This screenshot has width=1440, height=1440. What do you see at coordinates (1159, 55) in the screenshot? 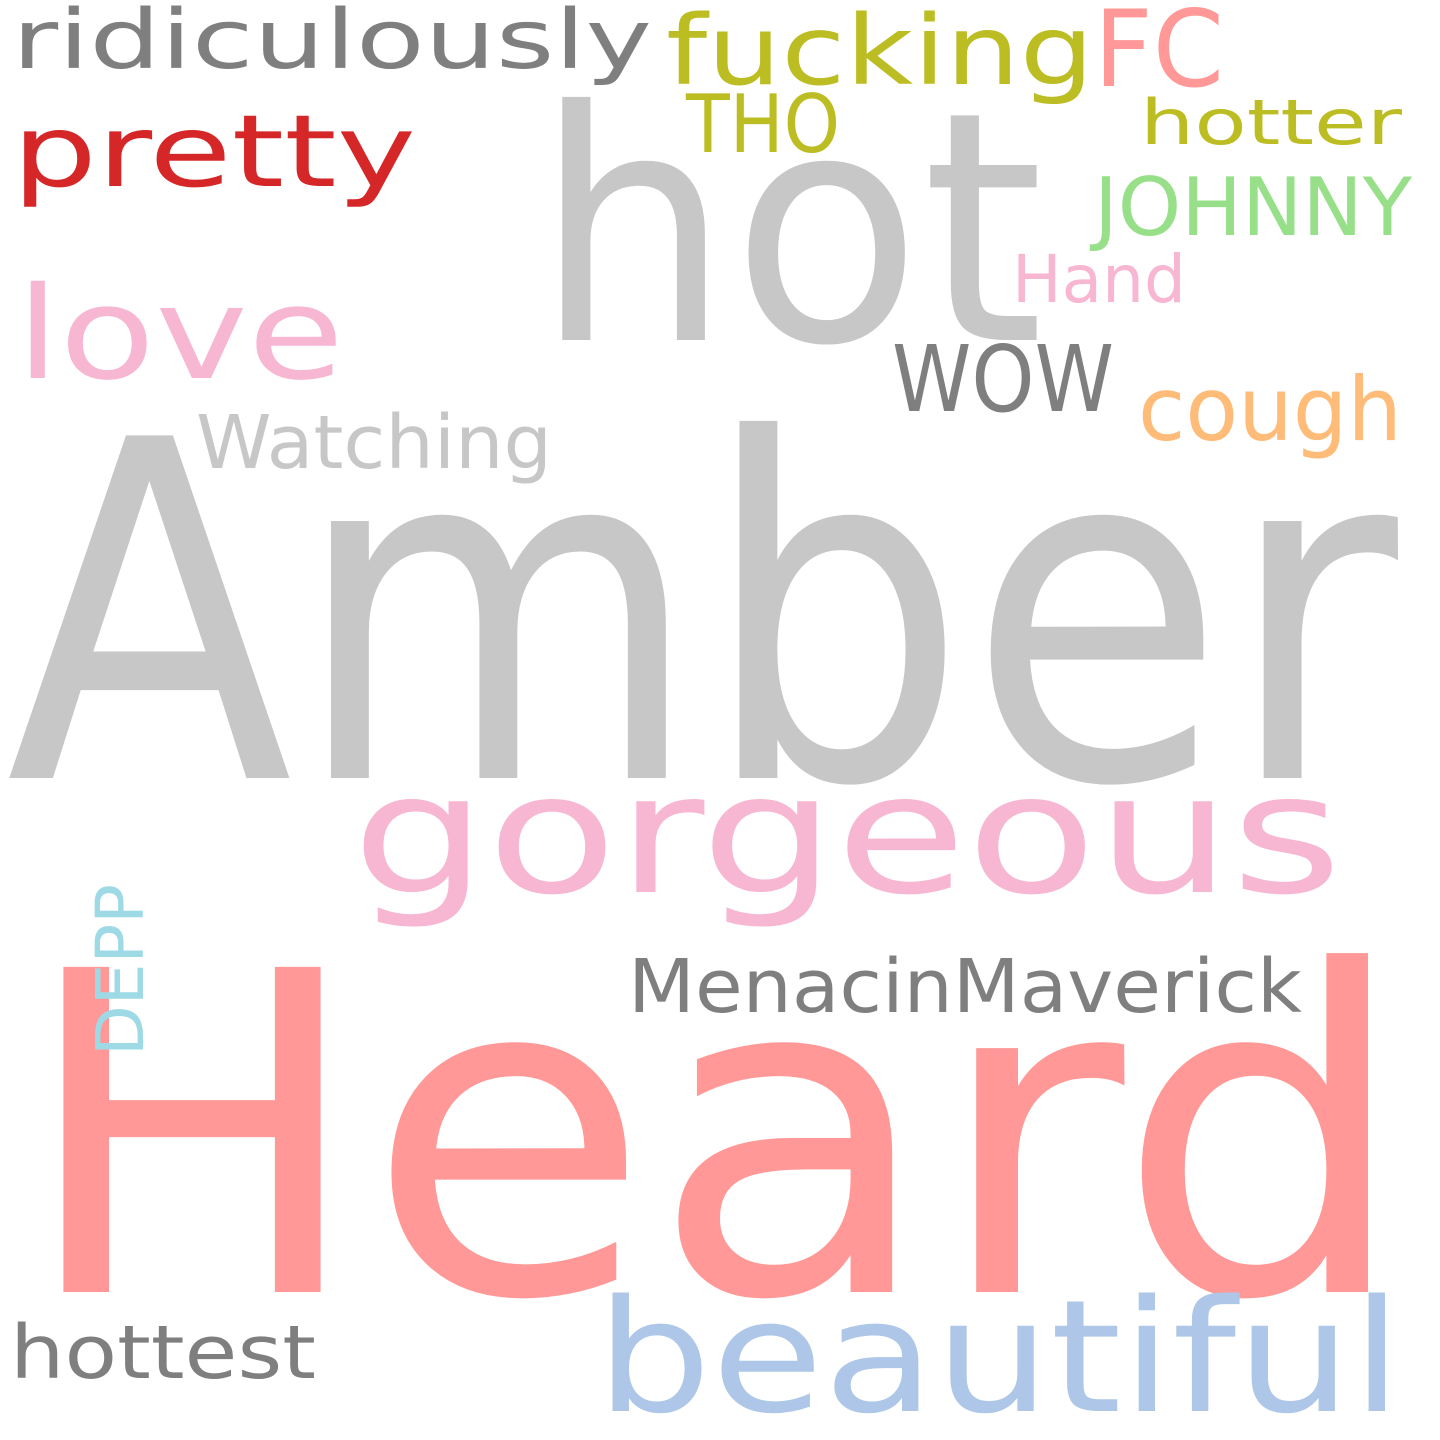
I see `word-fc: FC` at bounding box center [1159, 55].